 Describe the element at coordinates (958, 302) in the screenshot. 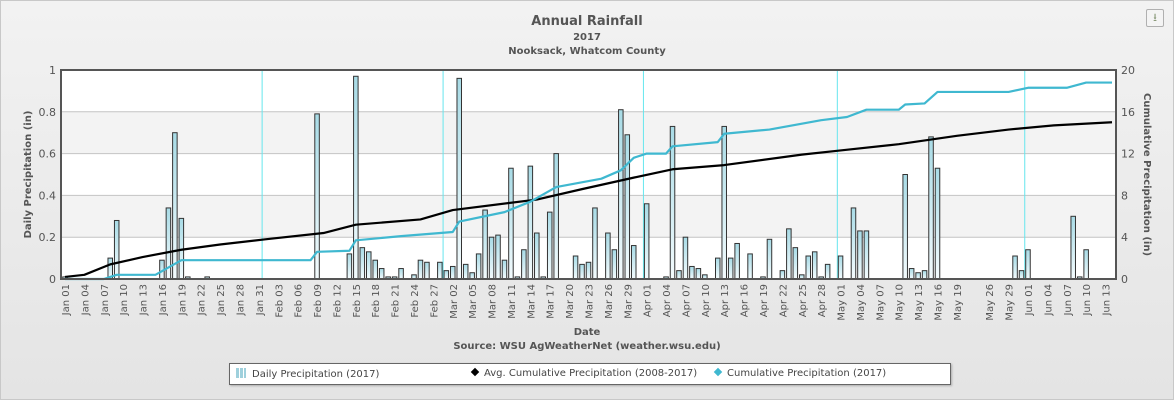

I see `x-tick-label: May 19` at that location.